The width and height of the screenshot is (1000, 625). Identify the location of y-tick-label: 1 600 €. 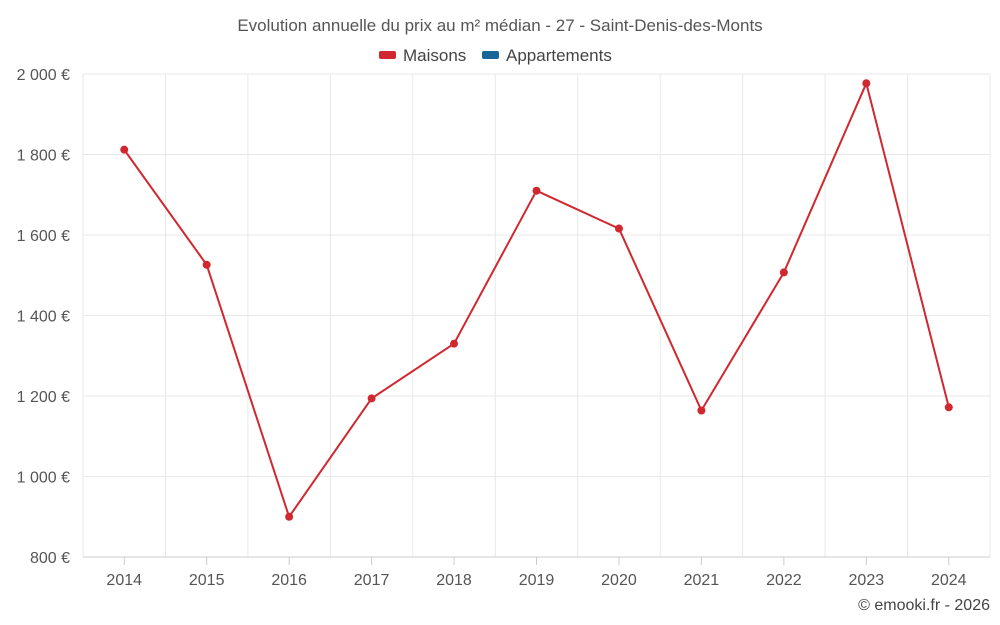
(43, 236).